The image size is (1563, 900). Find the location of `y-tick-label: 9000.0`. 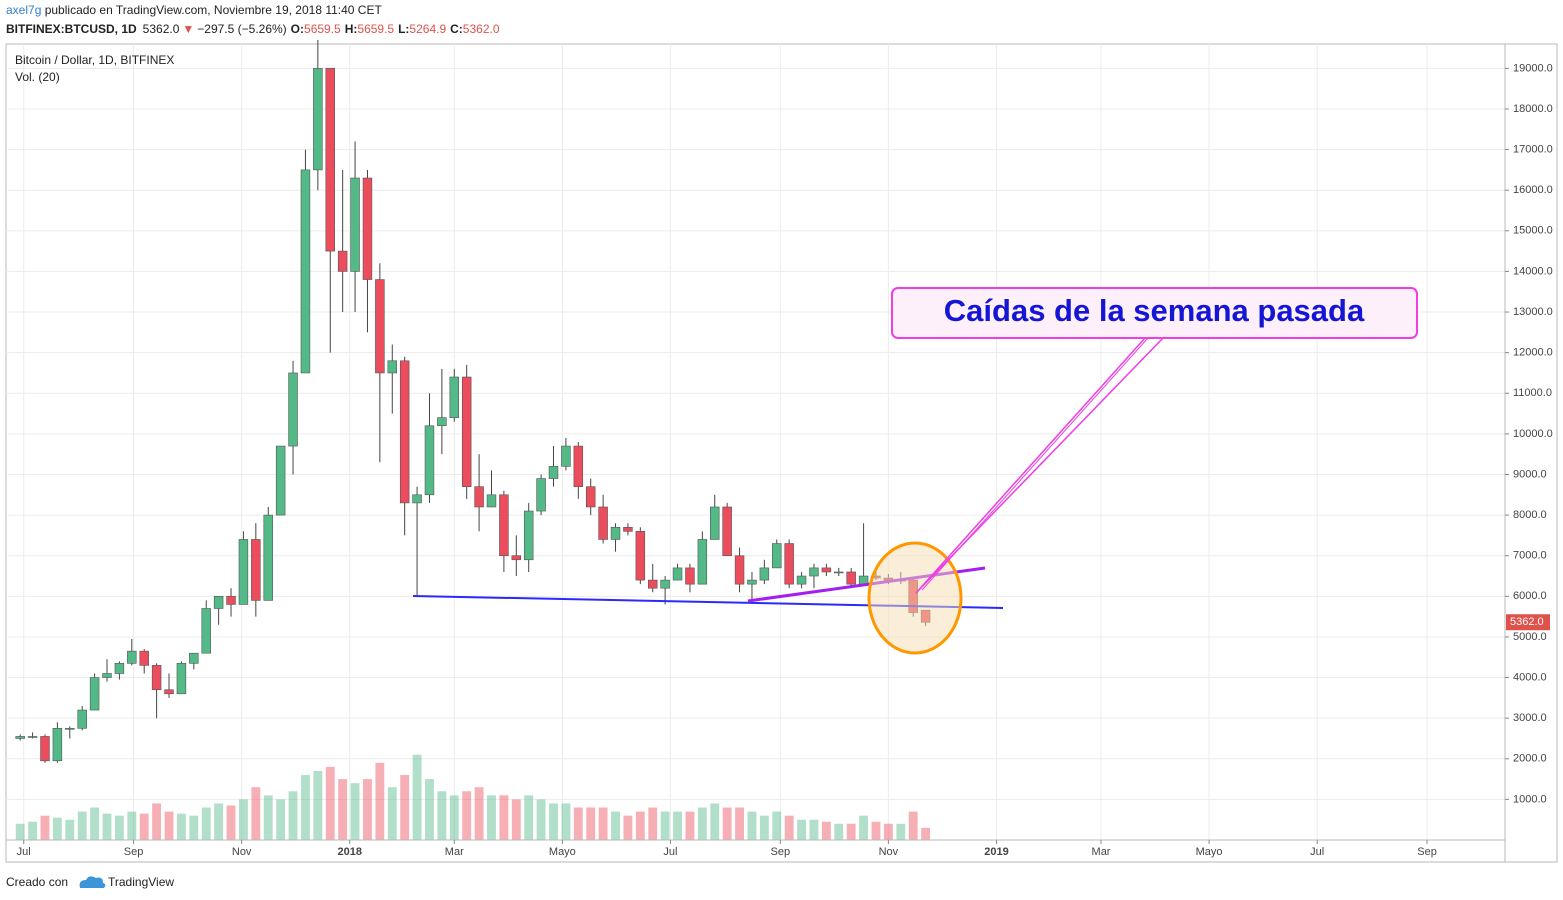

y-tick-label: 9000.0 is located at coordinates (1530, 474).